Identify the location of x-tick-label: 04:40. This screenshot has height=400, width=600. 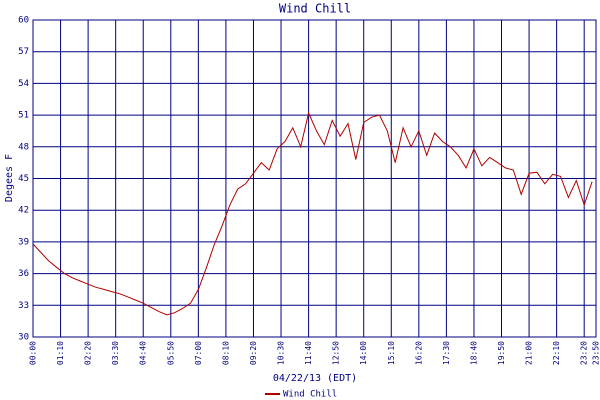
(143, 353).